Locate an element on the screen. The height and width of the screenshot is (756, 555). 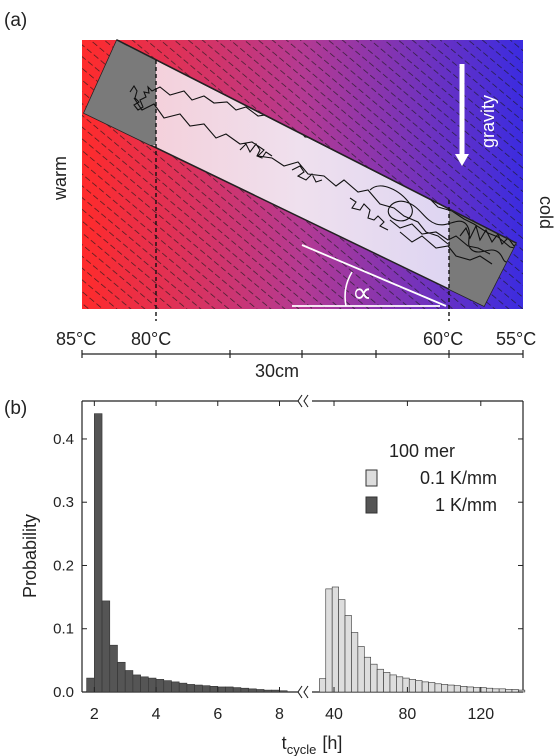
temp-80c: 80°C is located at coordinates (151, 339).